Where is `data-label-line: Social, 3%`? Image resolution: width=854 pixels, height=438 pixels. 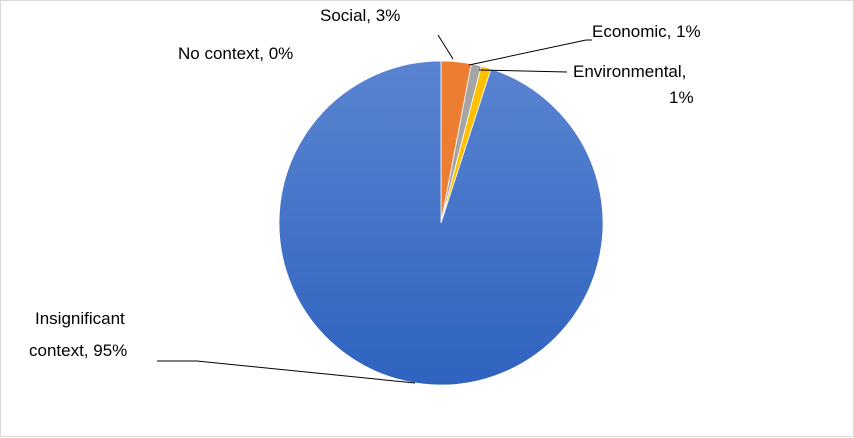 data-label-line: Social, 3% is located at coordinates (360, 15).